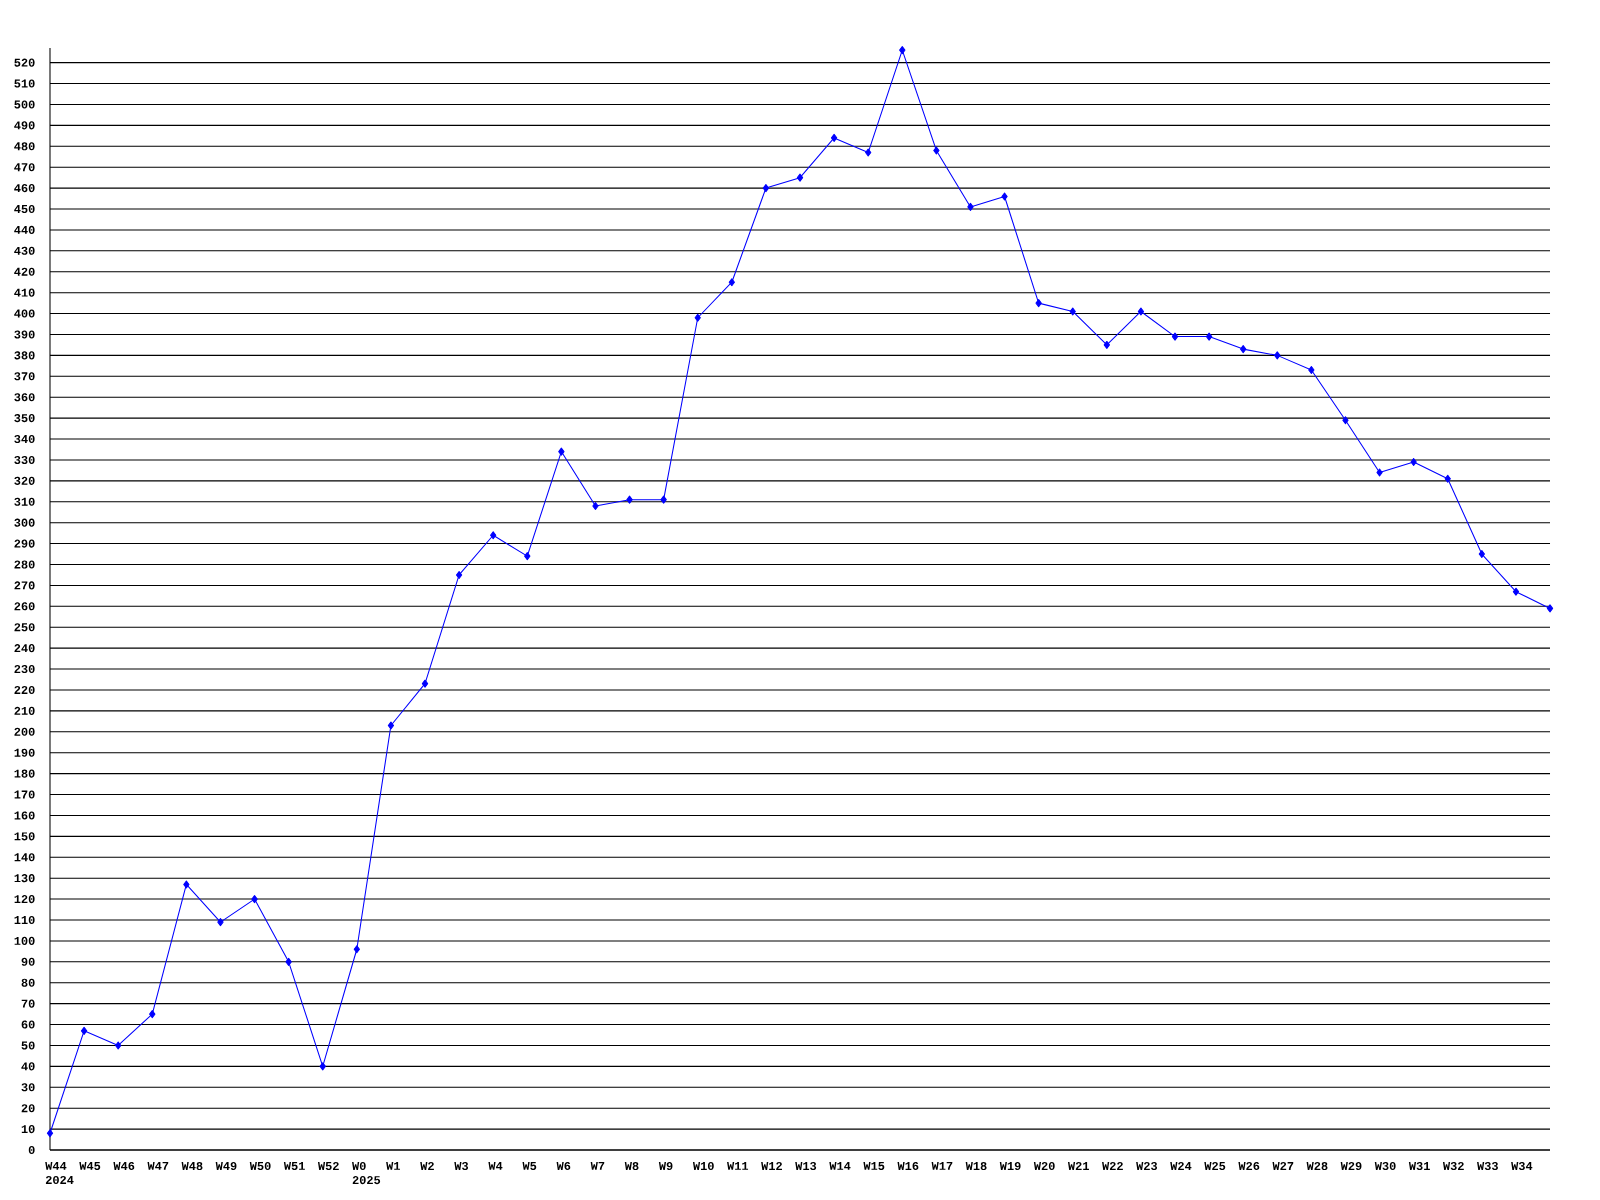 This screenshot has height=1200, width=1600. What do you see at coordinates (24, 480) in the screenshot?
I see `y-tick-label: 320` at bounding box center [24, 480].